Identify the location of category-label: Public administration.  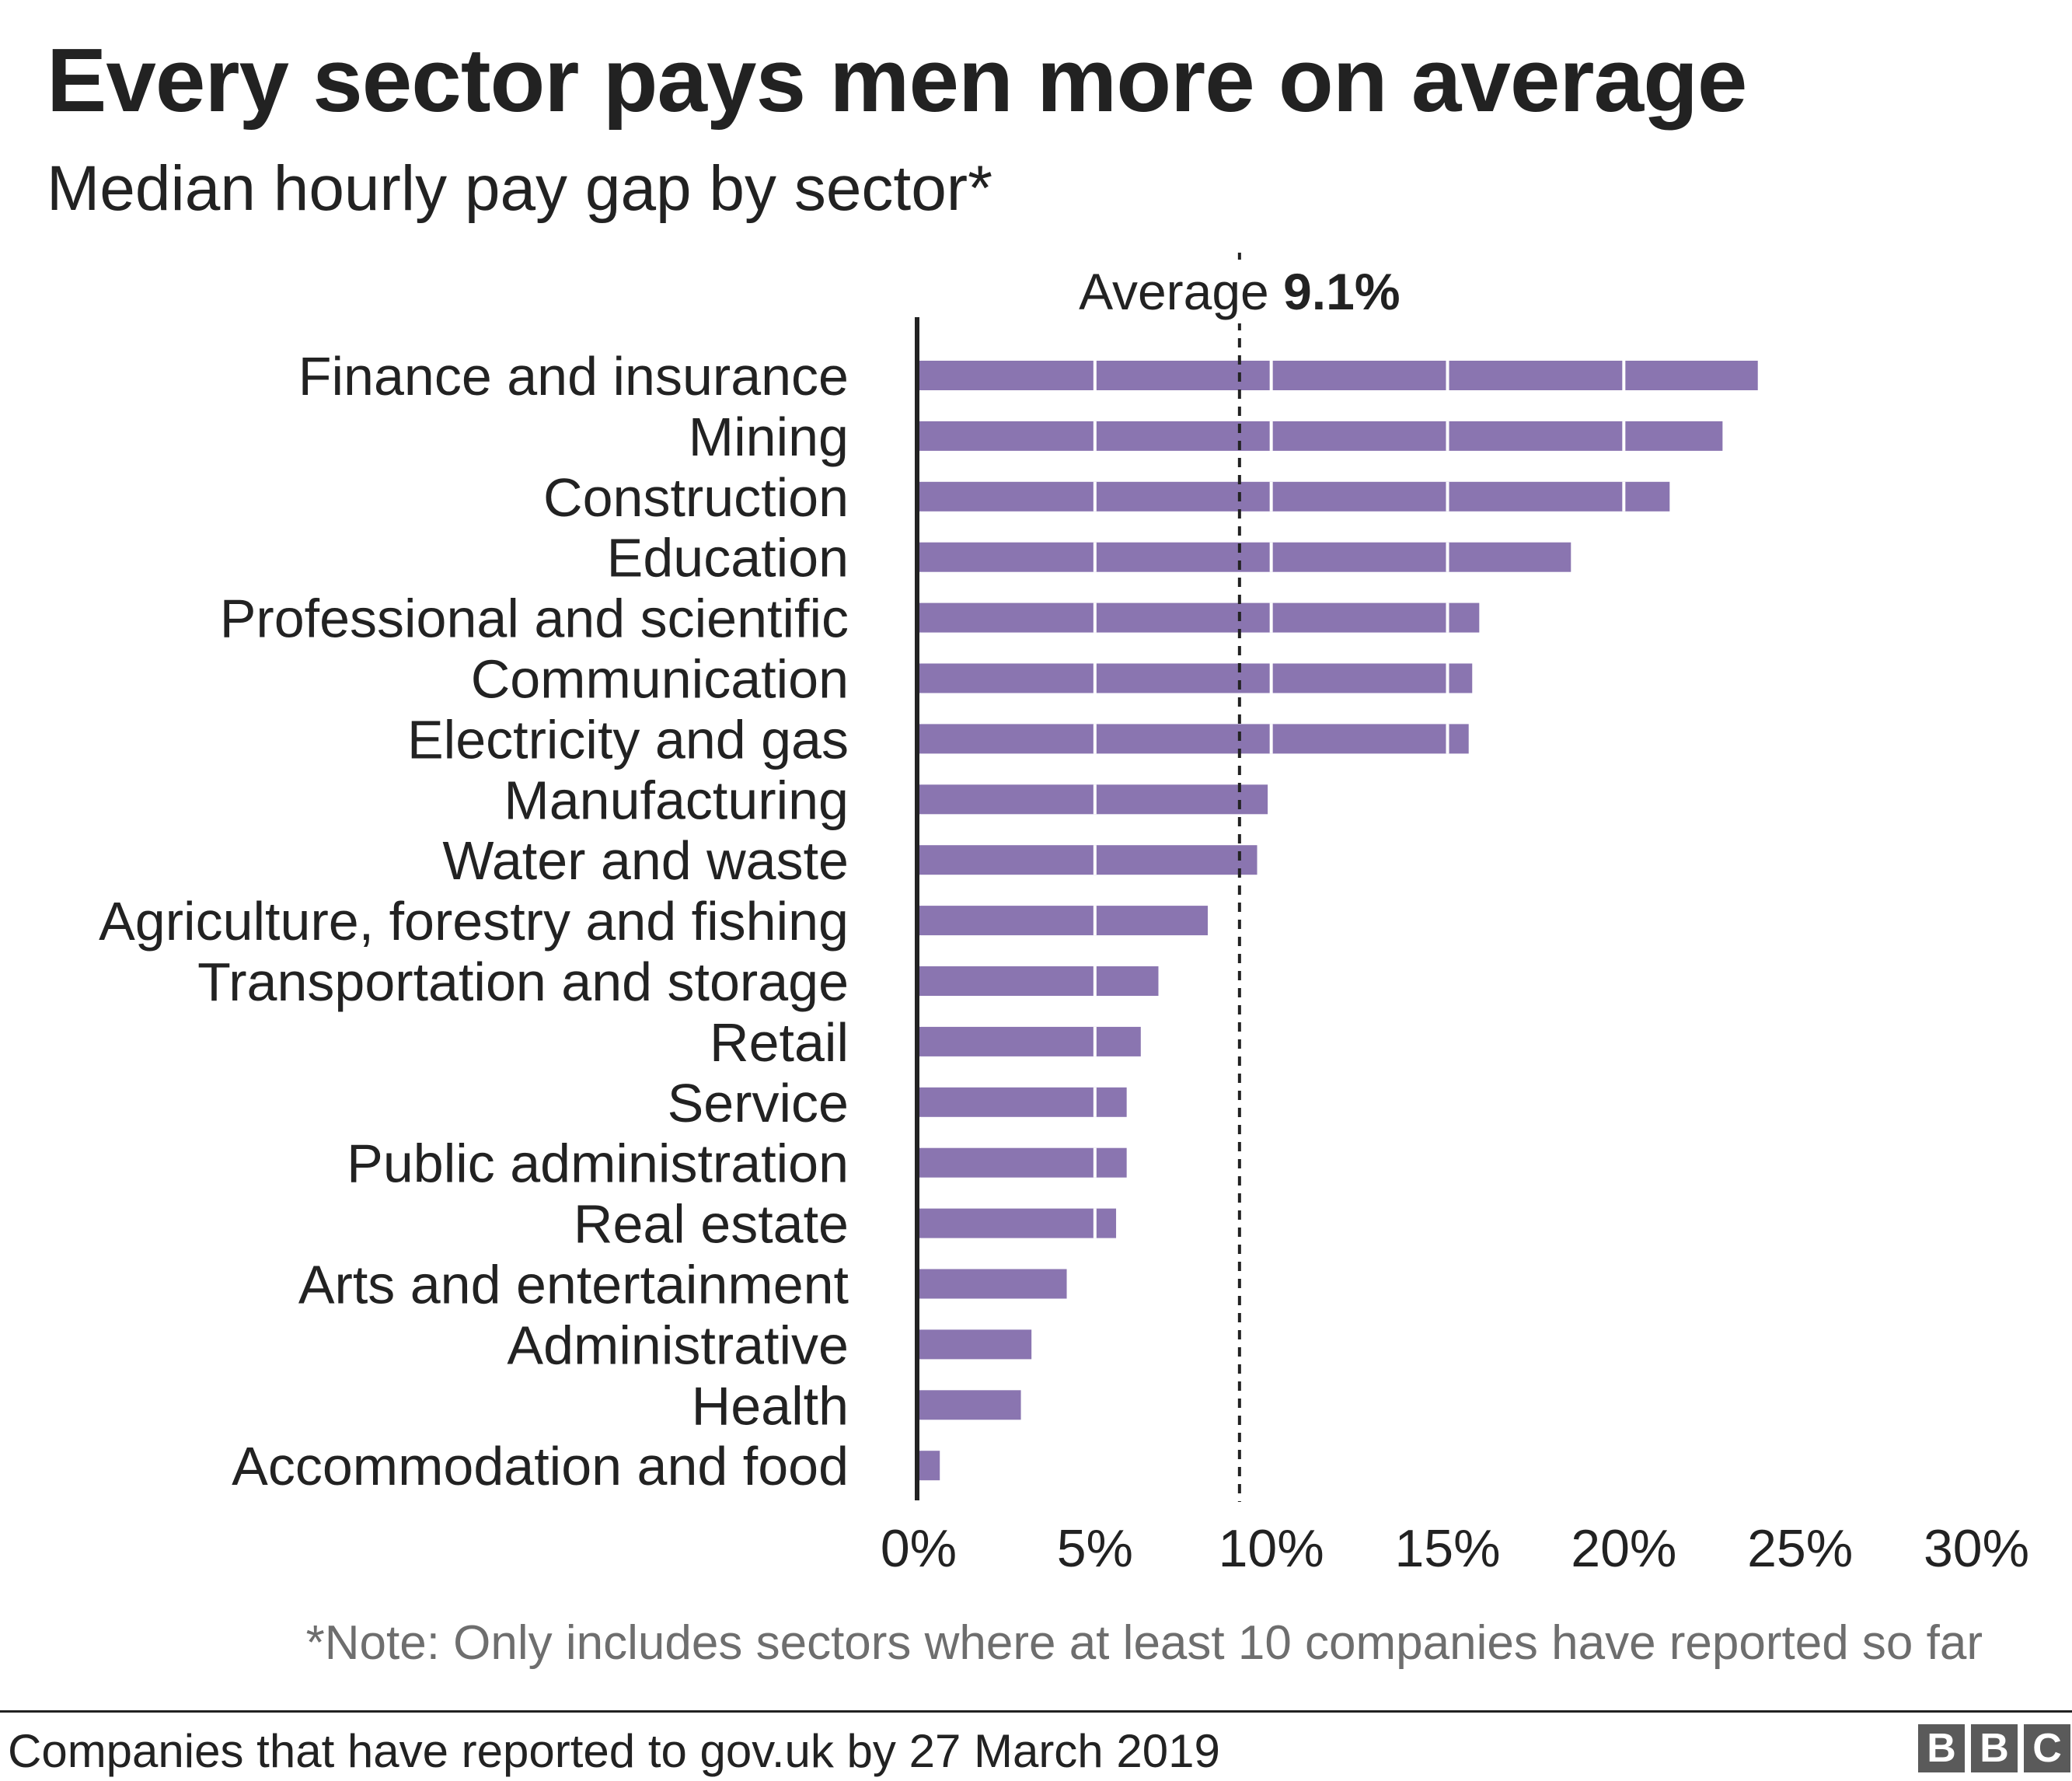
(598, 1163).